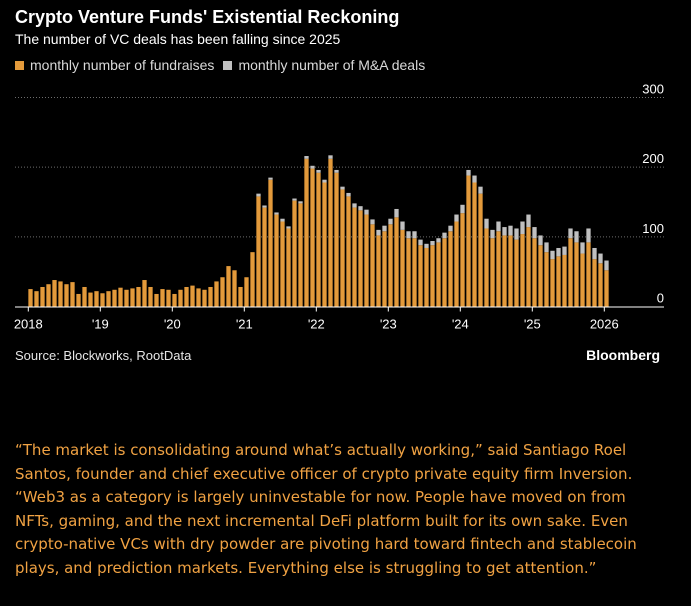  What do you see at coordinates (653, 158) in the screenshot?
I see `y-tick-label-200: 200` at bounding box center [653, 158].